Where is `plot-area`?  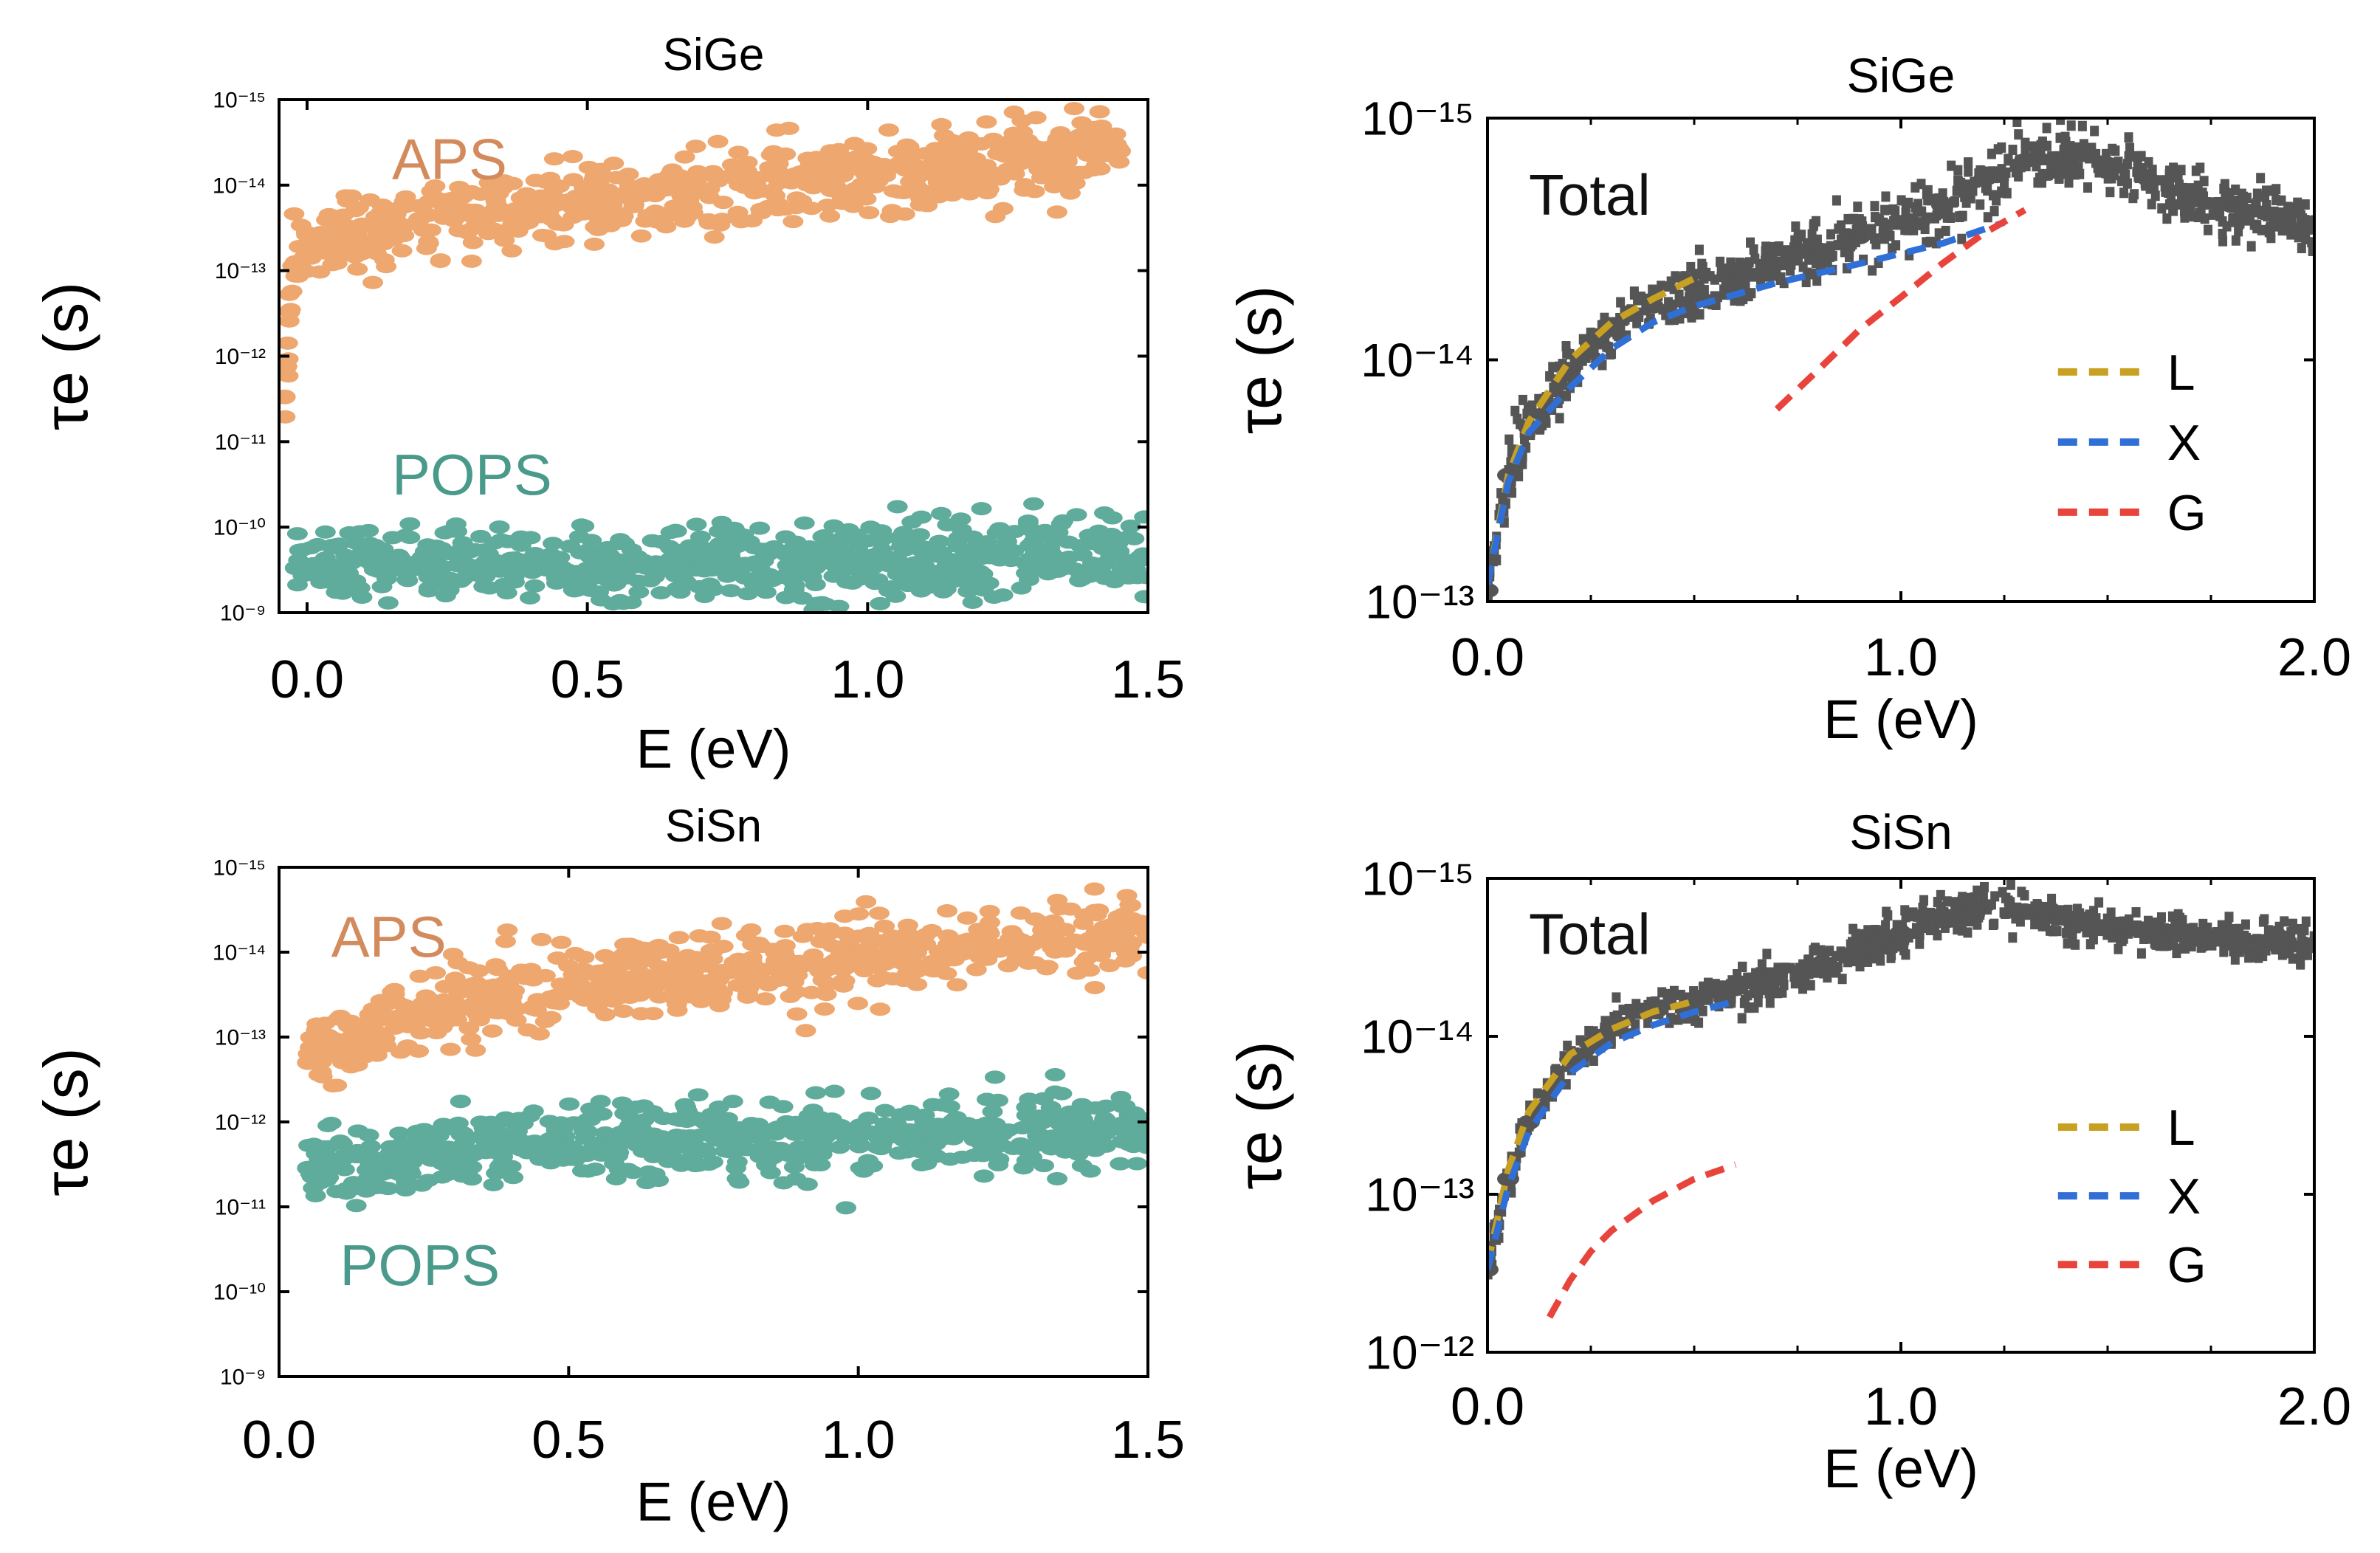 plot-area is located at coordinates (723, 1048).